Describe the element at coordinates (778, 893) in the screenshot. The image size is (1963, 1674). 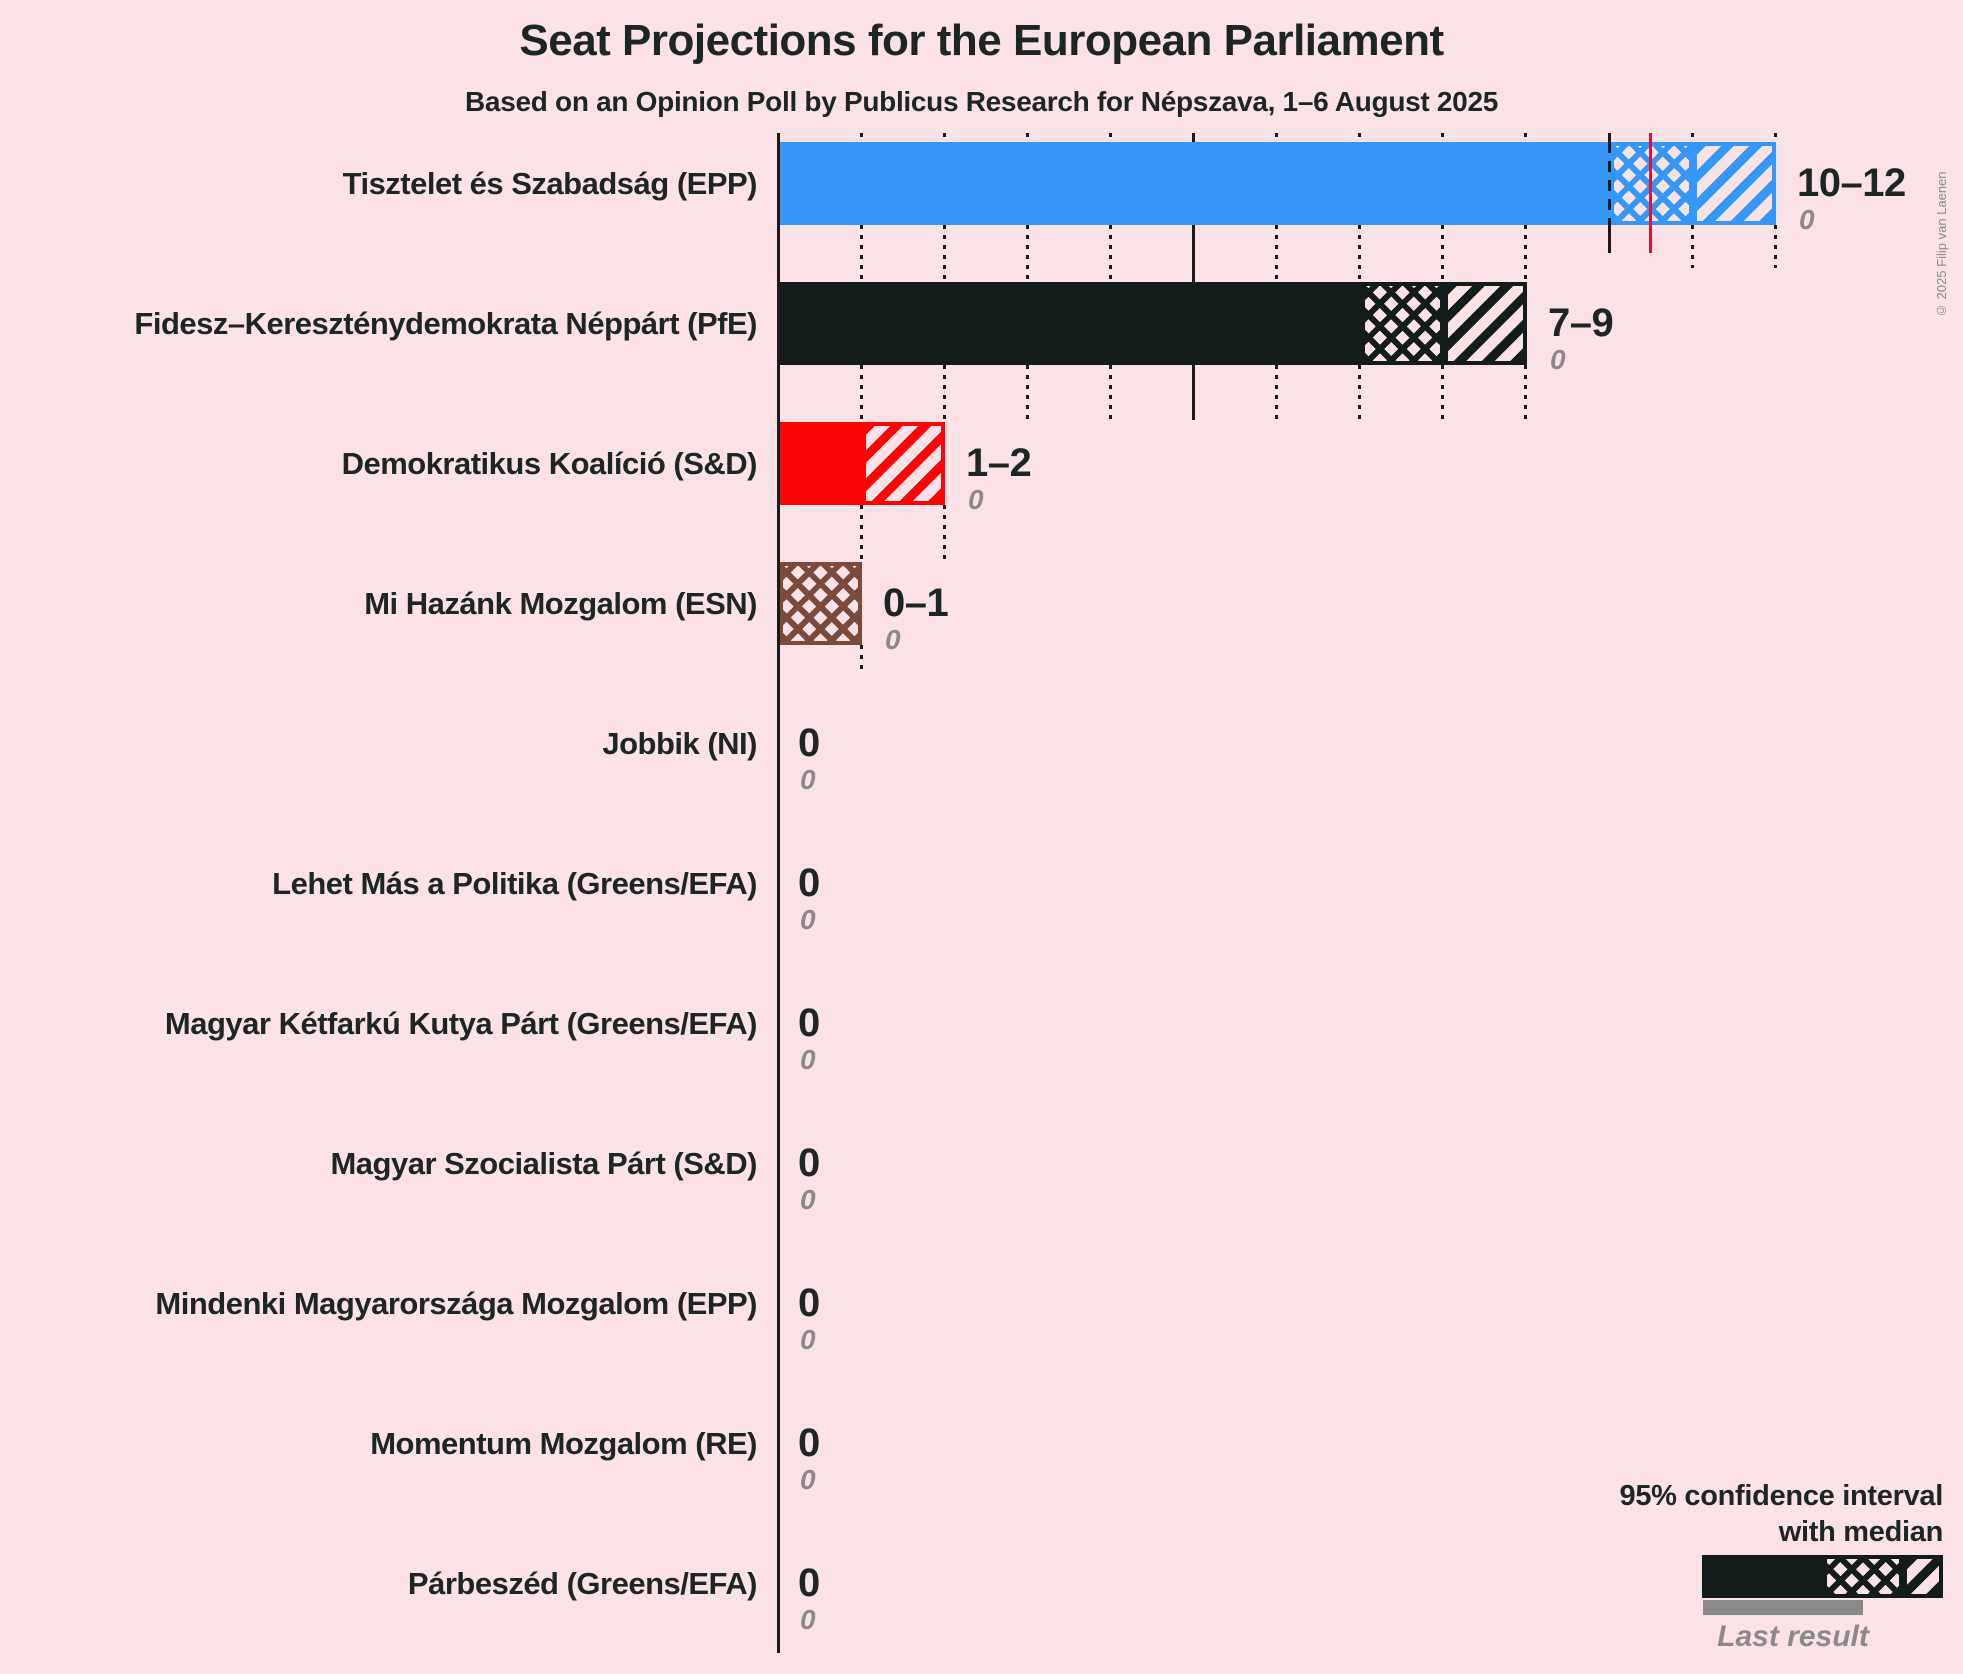
I see `y-axis-line` at that location.